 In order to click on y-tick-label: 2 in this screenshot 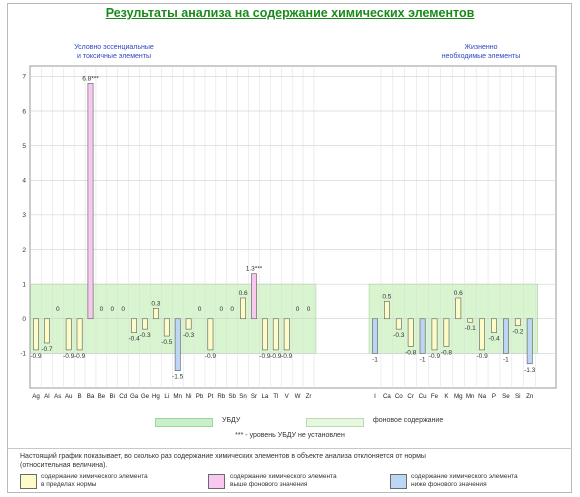, I will do `click(24, 250)`.